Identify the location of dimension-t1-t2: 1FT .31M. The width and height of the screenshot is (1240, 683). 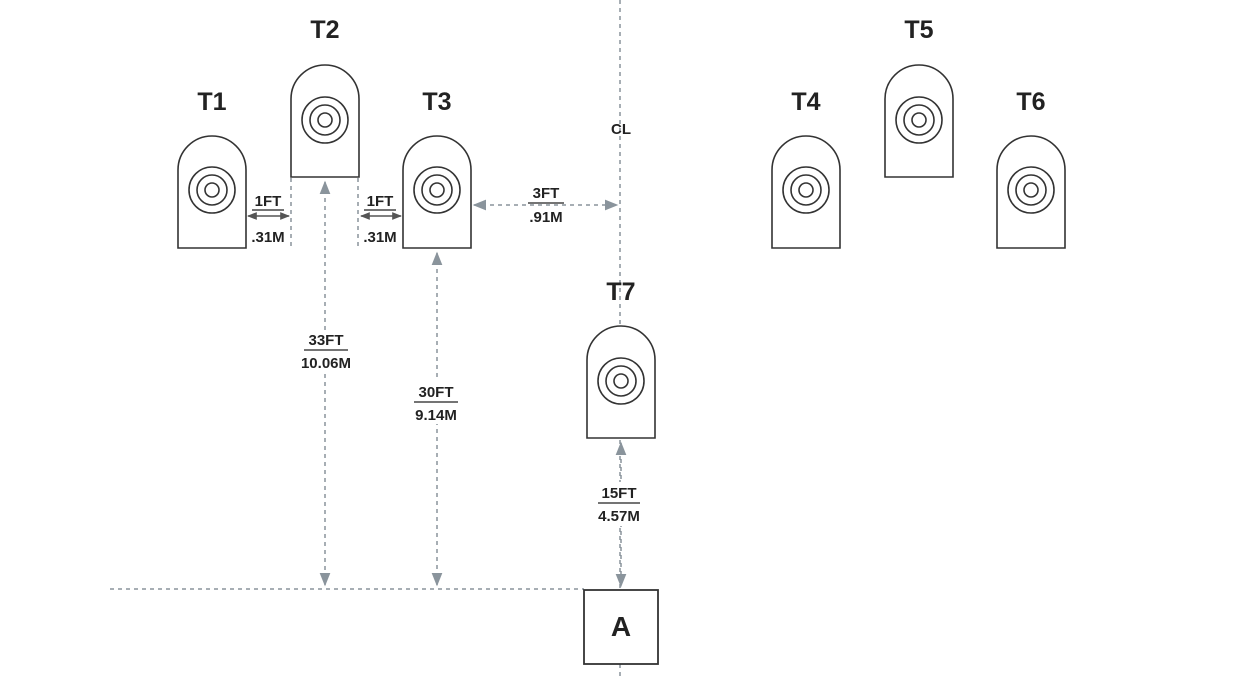
(268, 219).